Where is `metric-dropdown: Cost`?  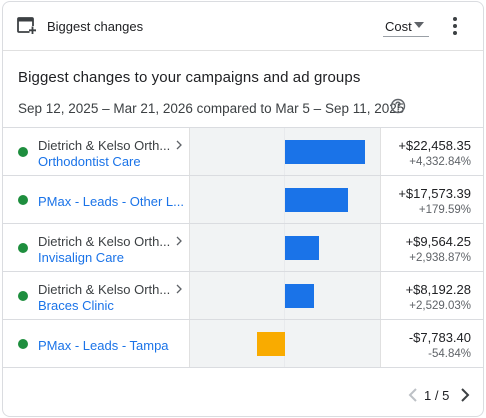 metric-dropdown: Cost is located at coordinates (406, 26).